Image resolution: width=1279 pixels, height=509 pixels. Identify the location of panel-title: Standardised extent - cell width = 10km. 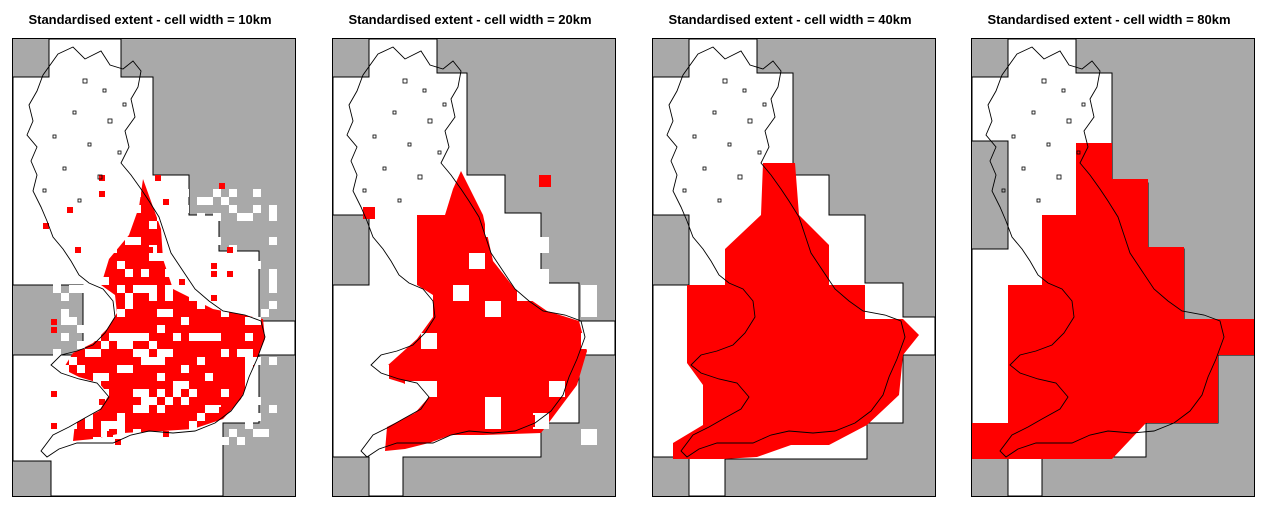
(150, 19).